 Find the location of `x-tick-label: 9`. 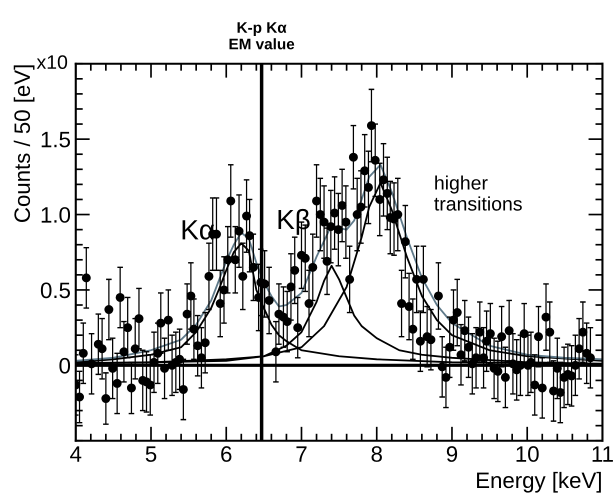

x-tick-label: 9 is located at coordinates (452, 454).